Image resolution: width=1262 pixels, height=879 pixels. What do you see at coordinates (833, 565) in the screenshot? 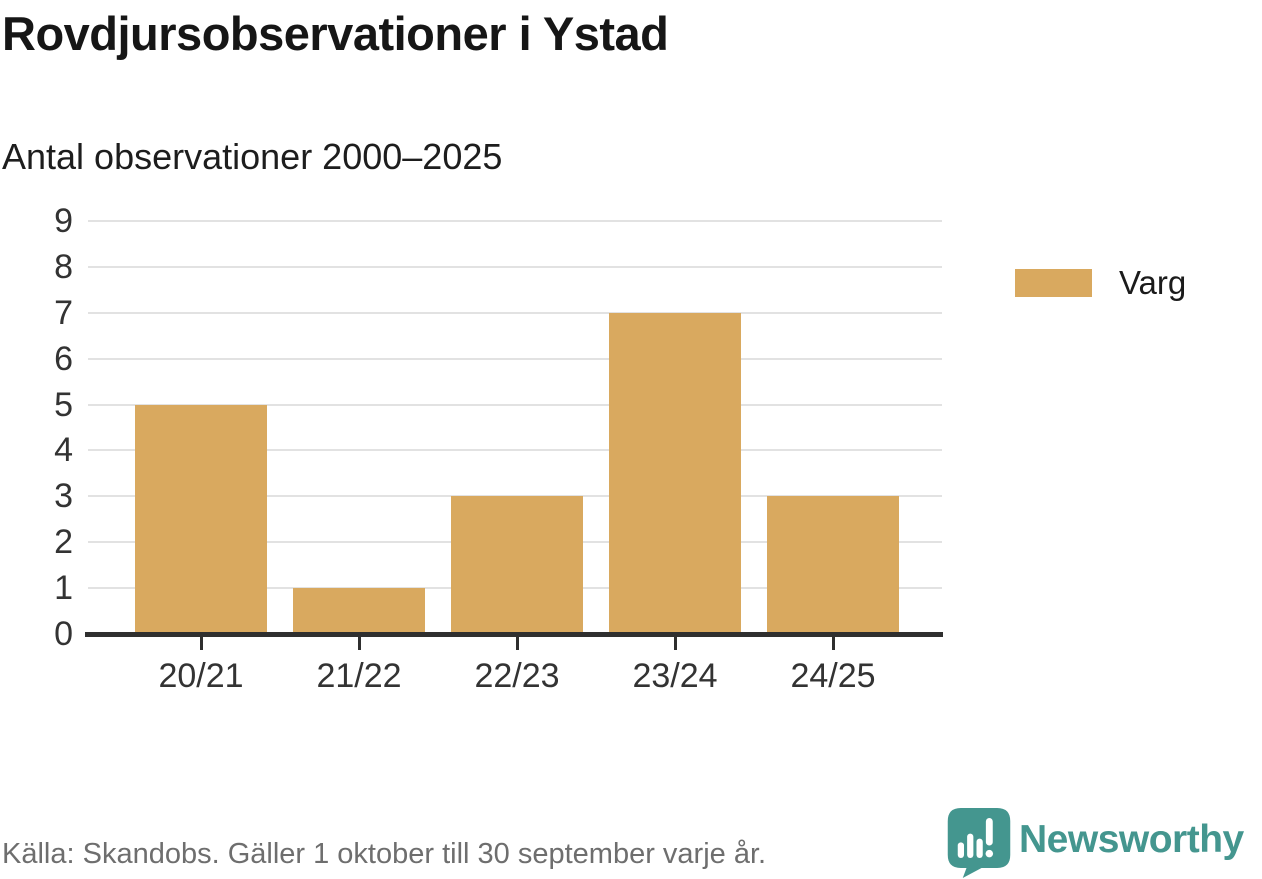
I see `bar-24/25` at bounding box center [833, 565].